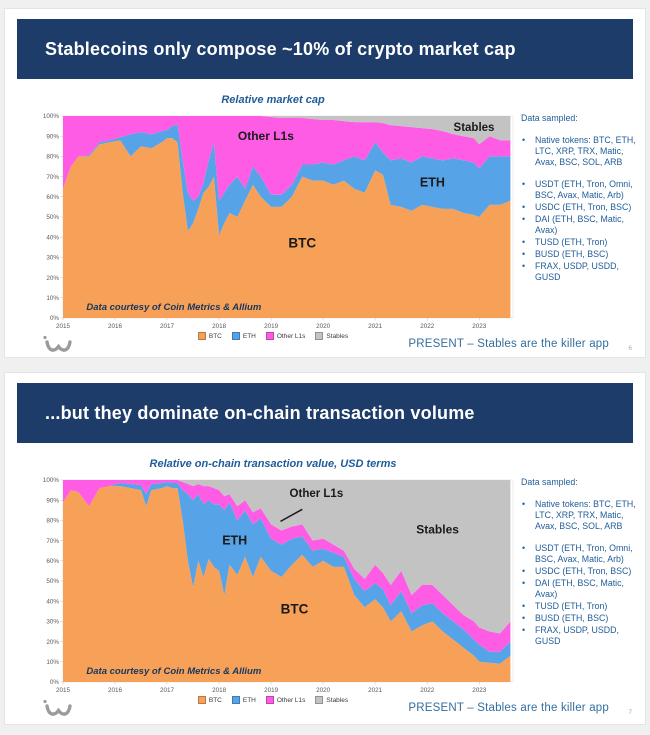 This screenshot has width=650, height=735. What do you see at coordinates (582, 606) in the screenshot?
I see `sidebar-bullet: TUSD (ETH, Tron)` at bounding box center [582, 606].